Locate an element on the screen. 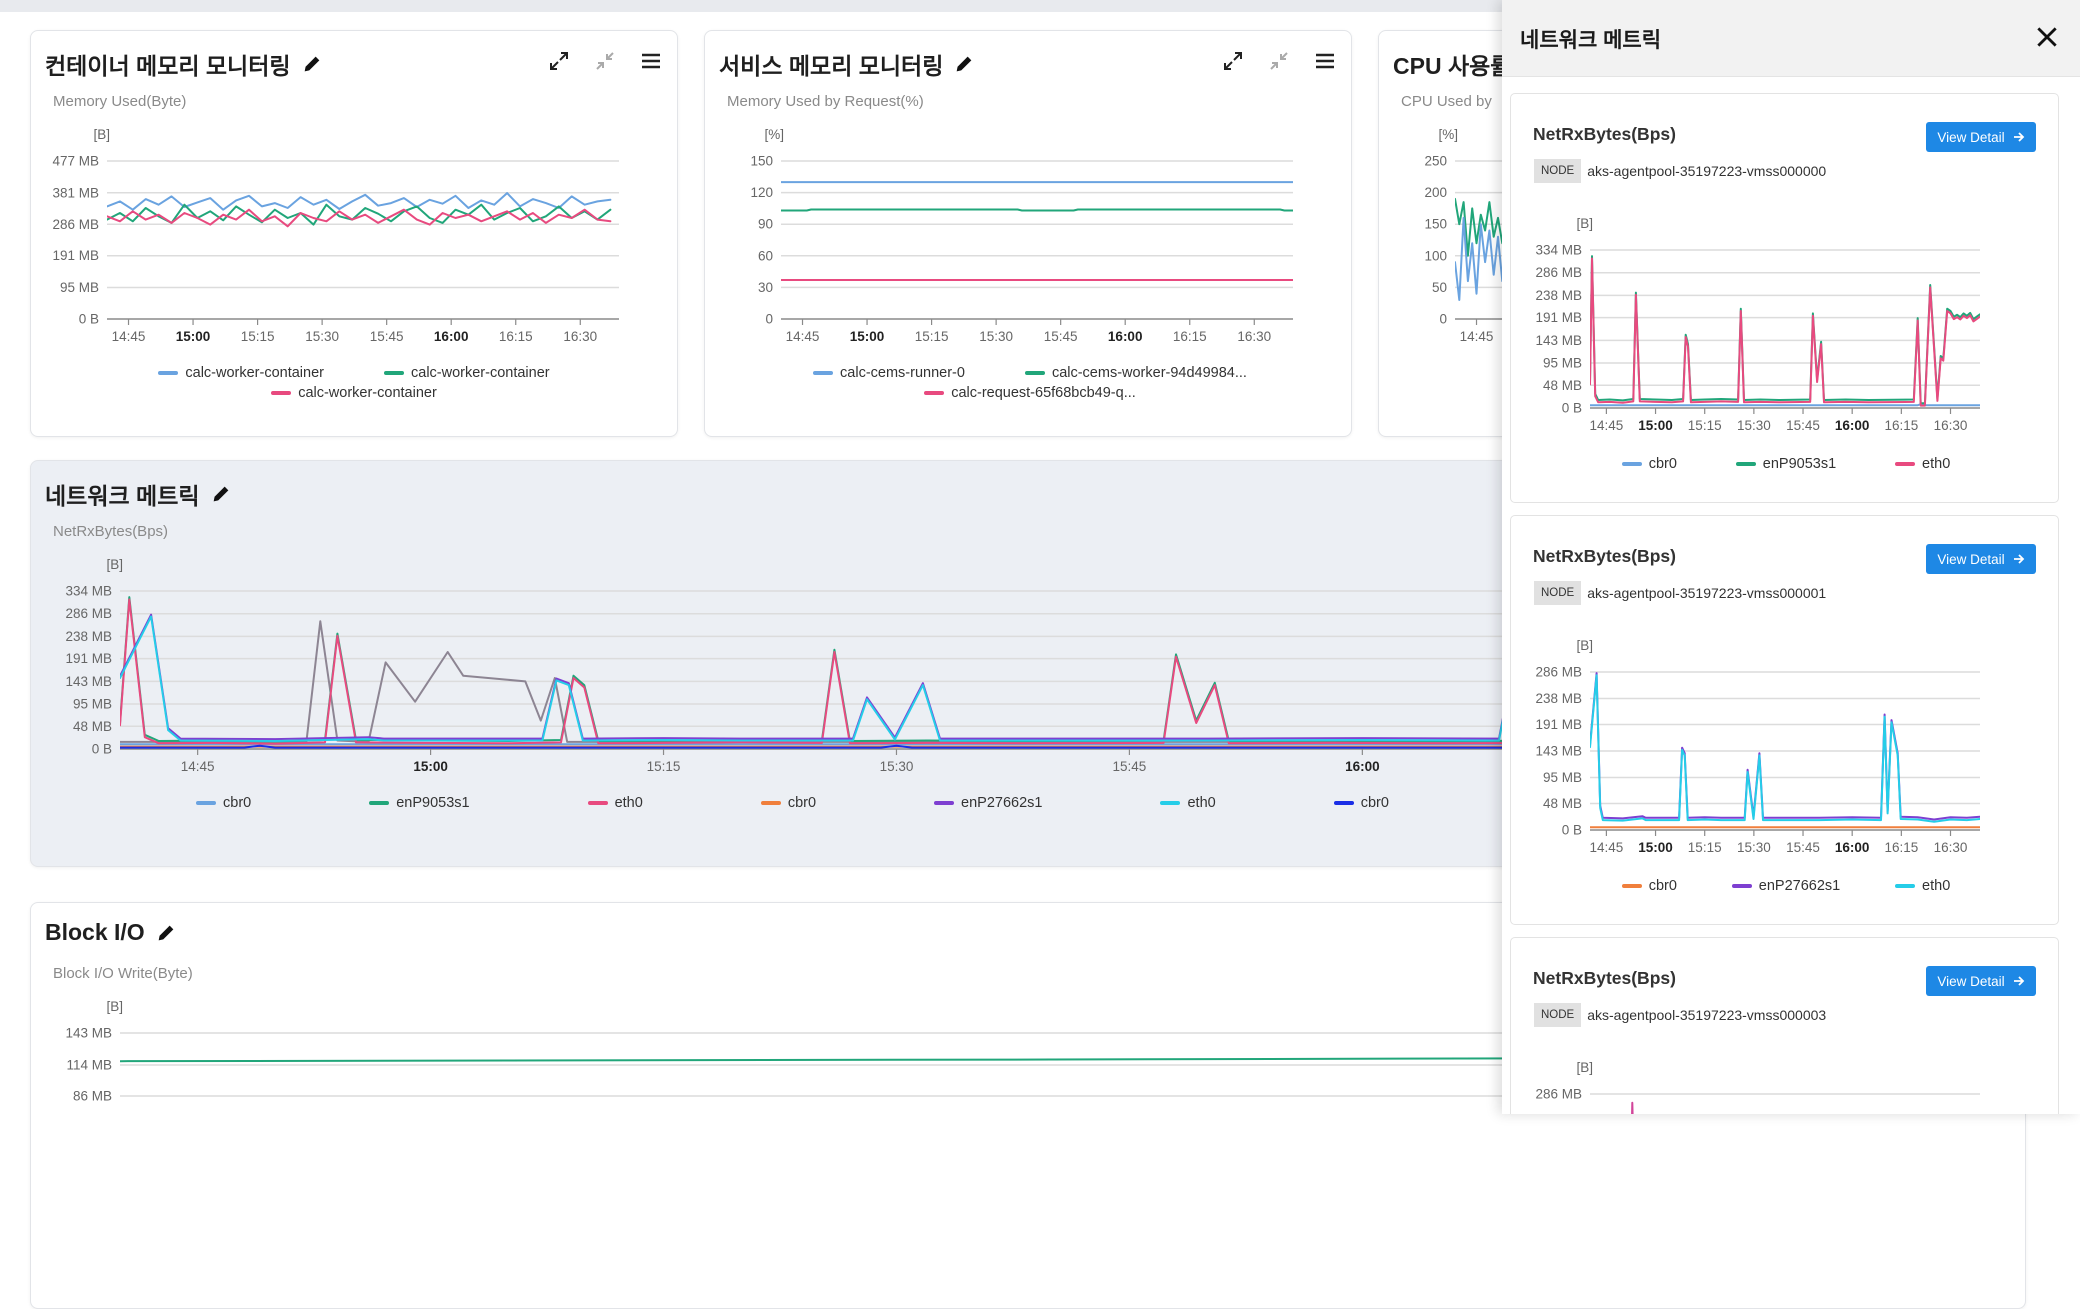 Image resolution: width=2080 pixels, height=1309 pixels. y-tick-label: 50 is located at coordinates (1439, 287).